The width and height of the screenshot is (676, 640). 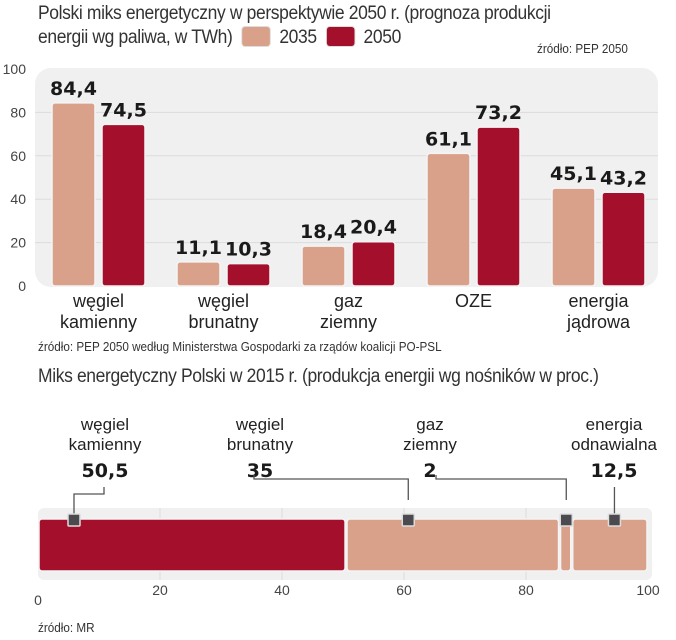 I want to click on chart1-data-label-2050: 74,5, so click(x=123, y=110).